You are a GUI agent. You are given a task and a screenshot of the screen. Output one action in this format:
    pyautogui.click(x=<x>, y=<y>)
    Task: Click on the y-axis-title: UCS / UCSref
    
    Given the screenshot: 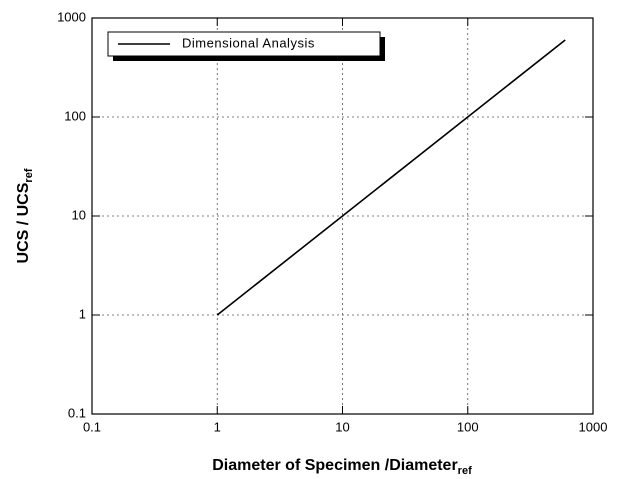 What is the action you would take?
    pyautogui.click(x=25, y=215)
    